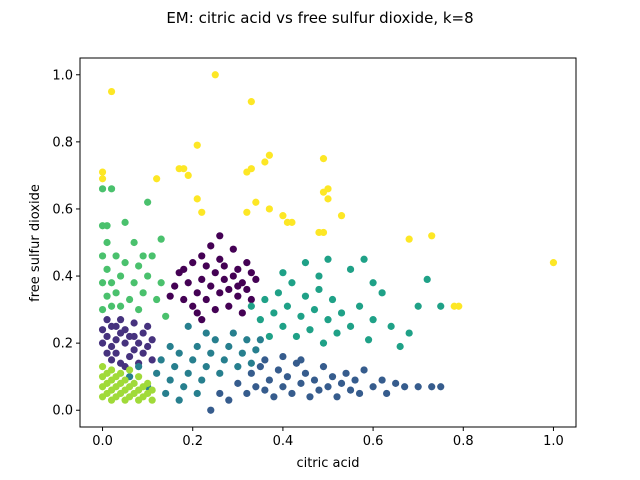 Image resolution: width=640 pixels, height=480 pixels. Describe the element at coordinates (62, 209) in the screenshot. I see `y-tick-label: 0.6` at that location.